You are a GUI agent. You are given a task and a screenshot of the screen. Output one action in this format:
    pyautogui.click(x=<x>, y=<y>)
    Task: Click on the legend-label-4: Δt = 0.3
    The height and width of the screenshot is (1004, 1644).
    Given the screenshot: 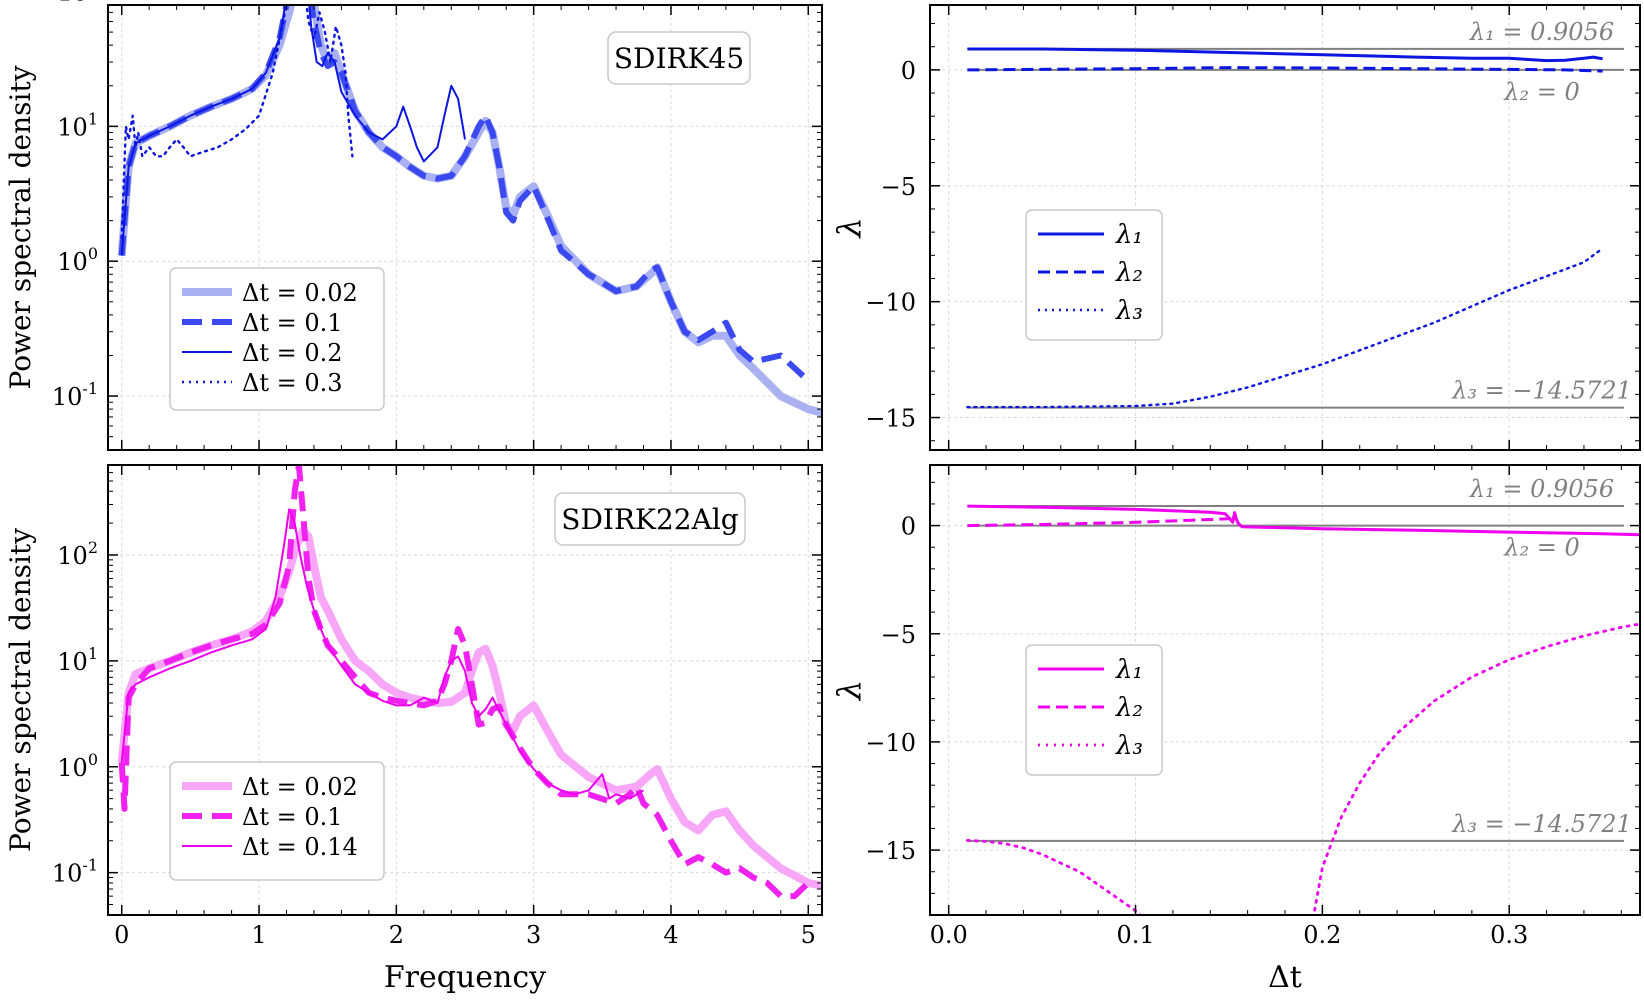 What is the action you would take?
    pyautogui.click(x=292, y=383)
    